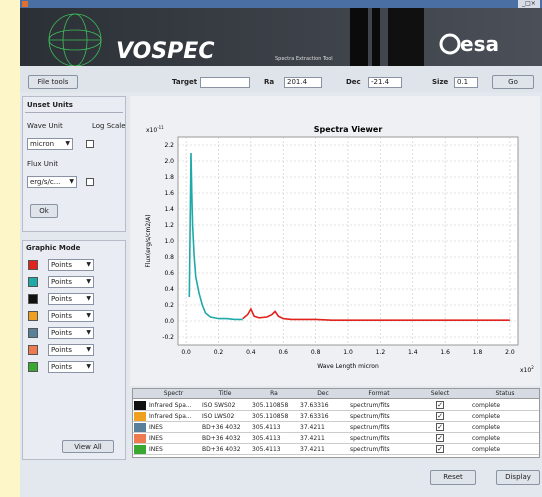 The image size is (542, 497). I want to click on y-tick-label: 0.0, so click(169, 321).